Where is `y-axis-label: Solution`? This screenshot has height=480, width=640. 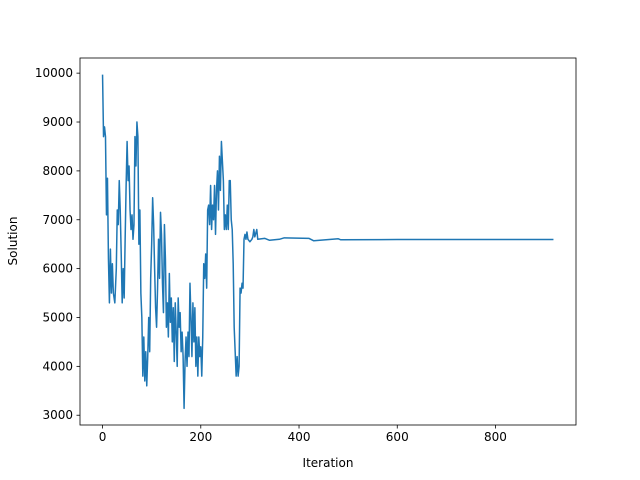
y-axis-label: Solution is located at coordinates (13, 241).